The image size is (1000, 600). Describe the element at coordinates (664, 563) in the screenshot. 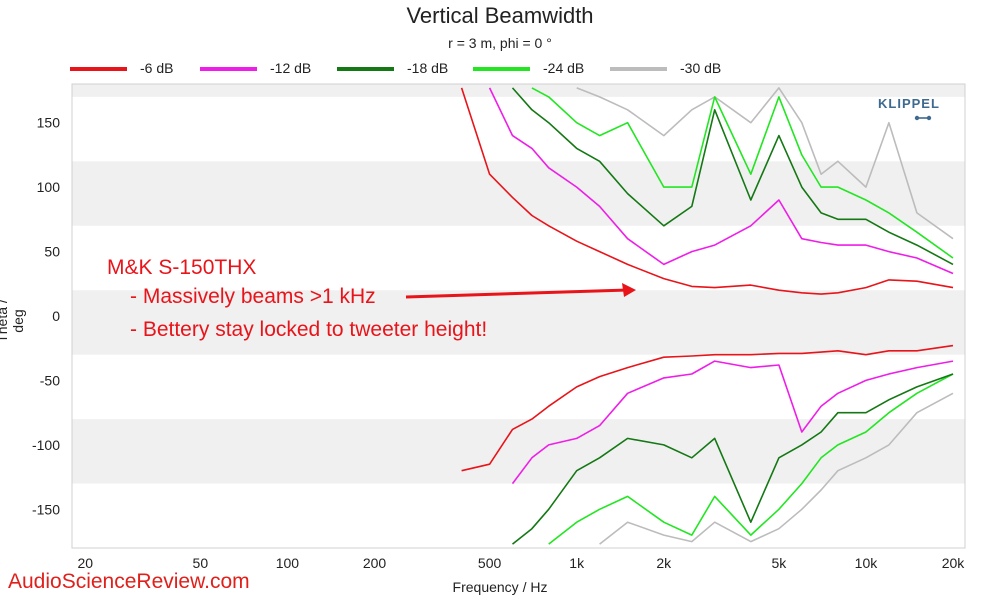

I see `x-tick-label: 2k` at that location.